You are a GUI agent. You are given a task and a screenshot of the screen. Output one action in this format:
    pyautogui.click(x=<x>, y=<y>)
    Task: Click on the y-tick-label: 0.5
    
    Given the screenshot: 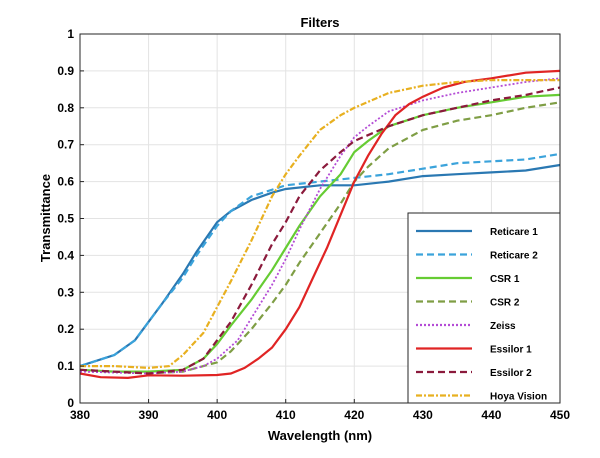 What is the action you would take?
    pyautogui.click(x=65, y=219)
    